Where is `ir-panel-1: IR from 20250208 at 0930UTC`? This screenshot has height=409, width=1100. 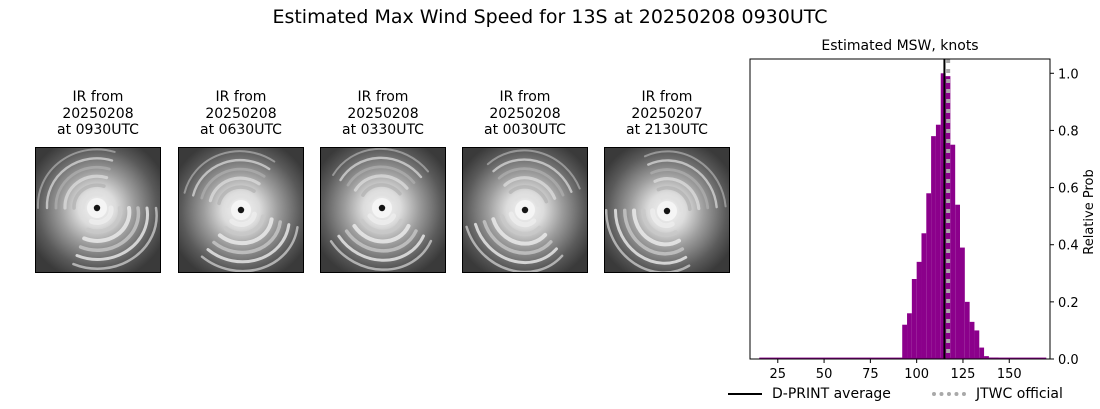
ir-panel-1: IR from 20250208 at 0930UTC is located at coordinates (98, 181).